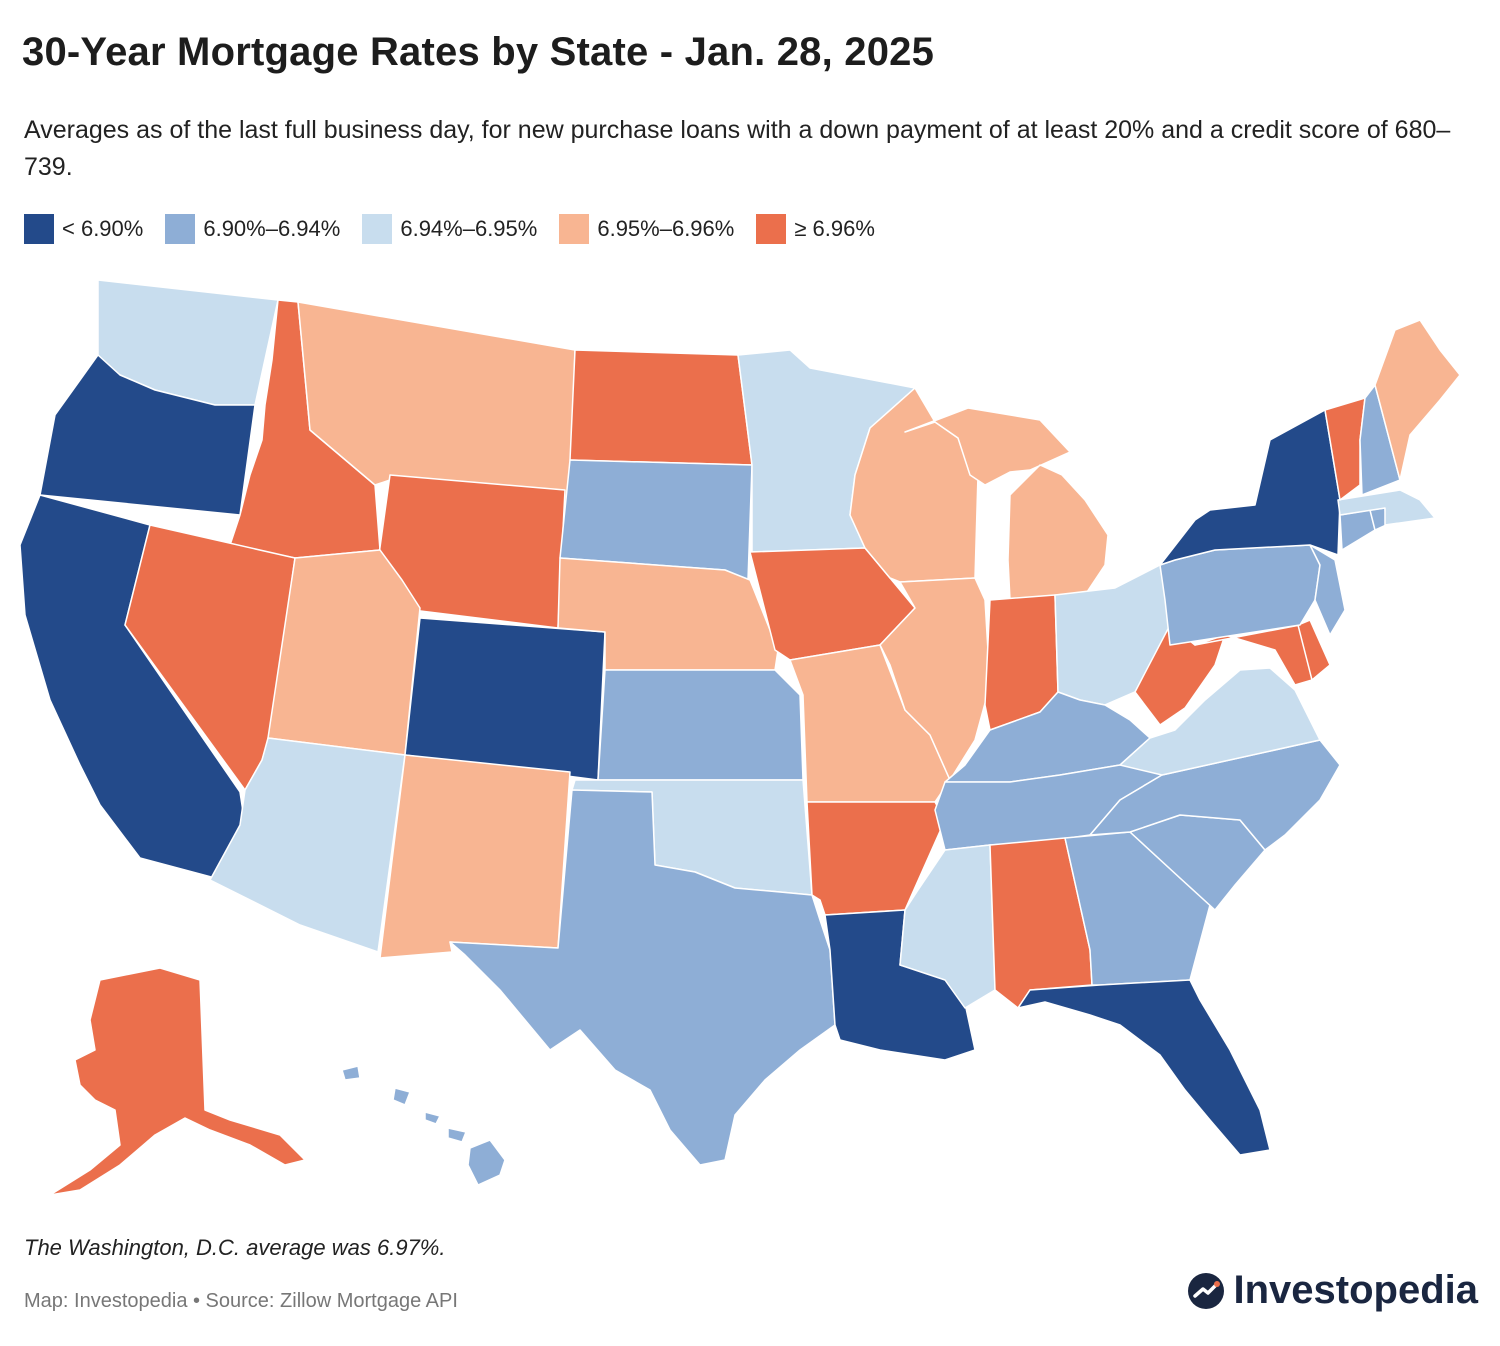 This screenshot has width=1500, height=1346. Describe the element at coordinates (1357, 530) in the screenshot. I see `state-CT` at that location.